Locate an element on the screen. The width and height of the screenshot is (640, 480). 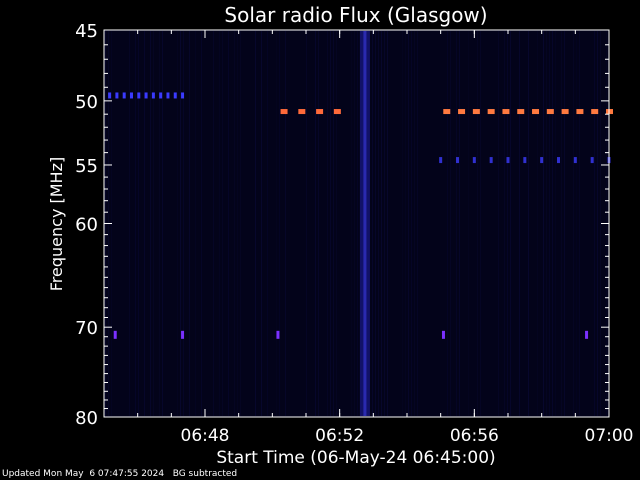
y-tick-label: 55 is located at coordinates (86, 166).